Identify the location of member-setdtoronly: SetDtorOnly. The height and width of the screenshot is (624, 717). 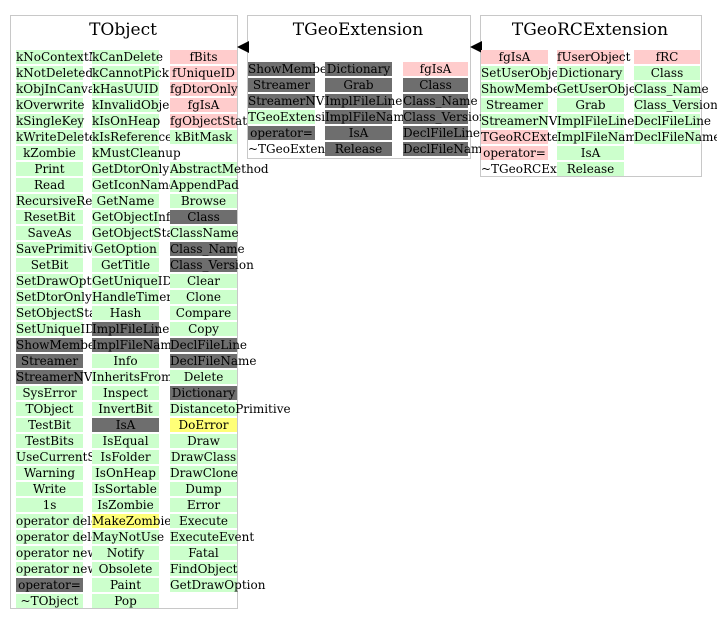
(54, 297).